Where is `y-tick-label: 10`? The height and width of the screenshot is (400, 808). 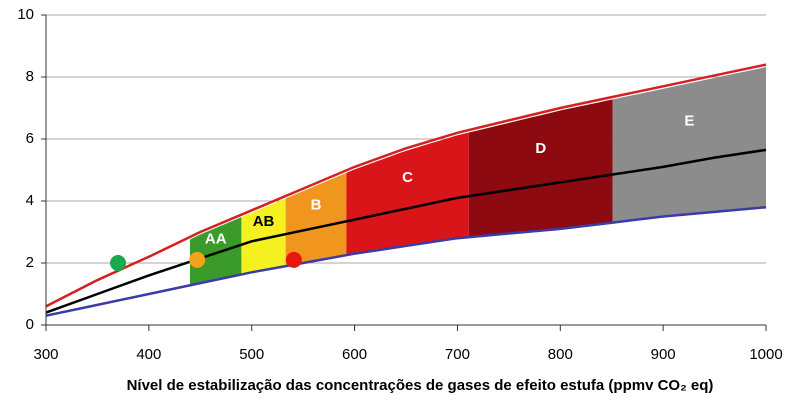
y-tick-label: 10 is located at coordinates (25, 14).